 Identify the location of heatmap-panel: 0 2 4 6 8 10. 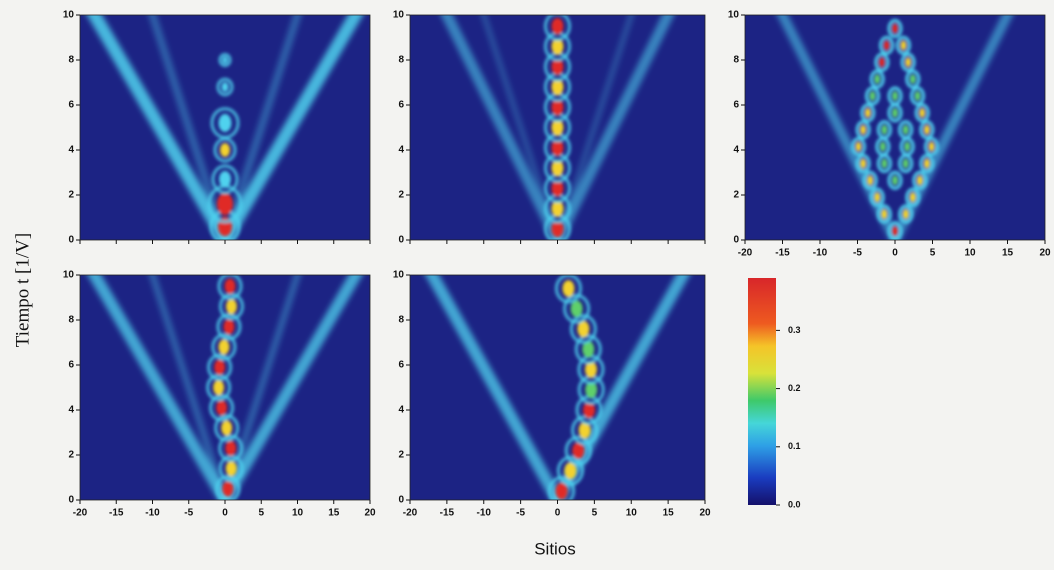
(549, 128).